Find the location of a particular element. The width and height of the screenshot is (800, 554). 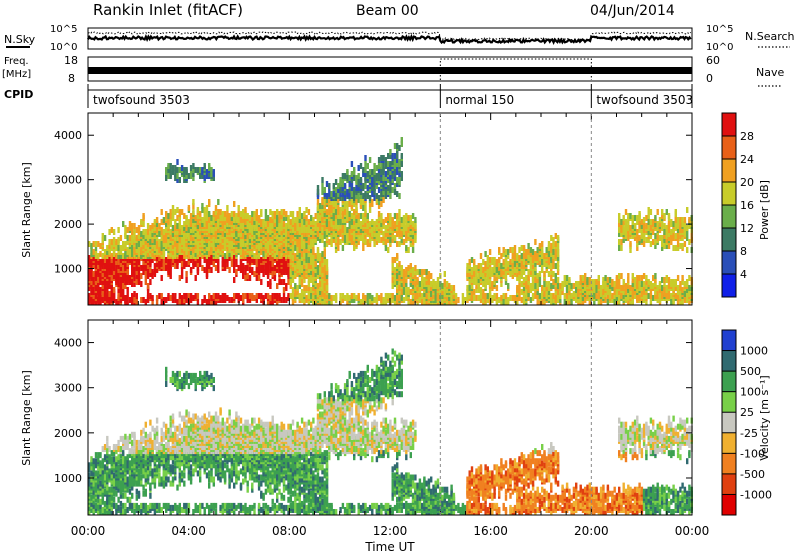

nsky-trace is located at coordinates (389, 39).